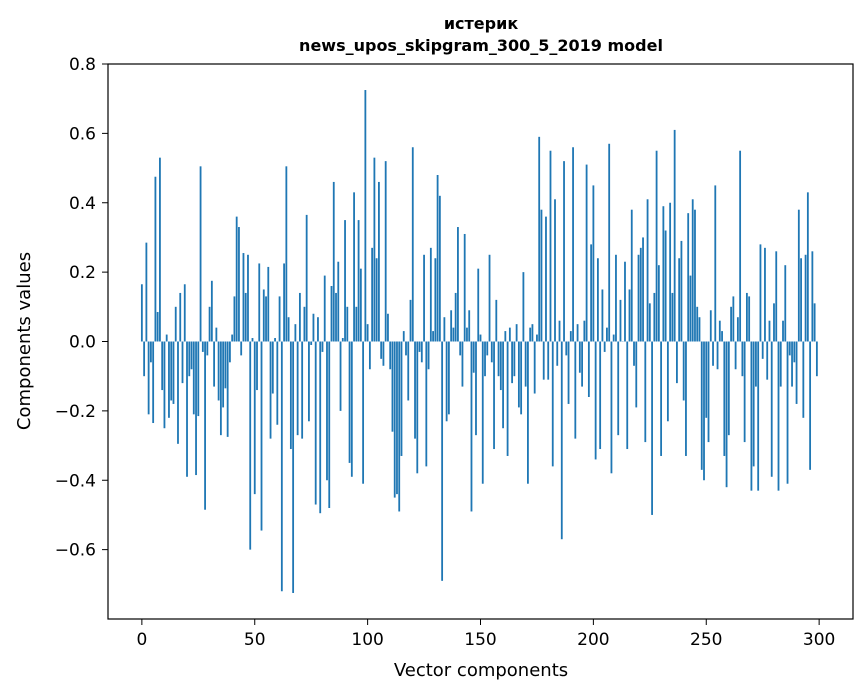  I want to click on x-tick-label: 0, so click(141, 640).